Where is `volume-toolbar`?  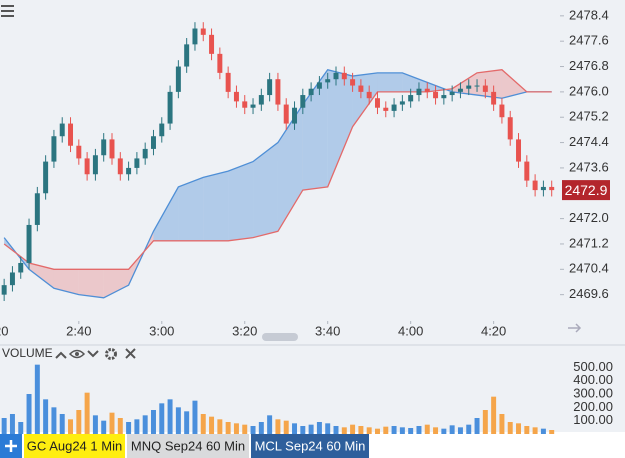
volume-toolbar is located at coordinates (95, 354).